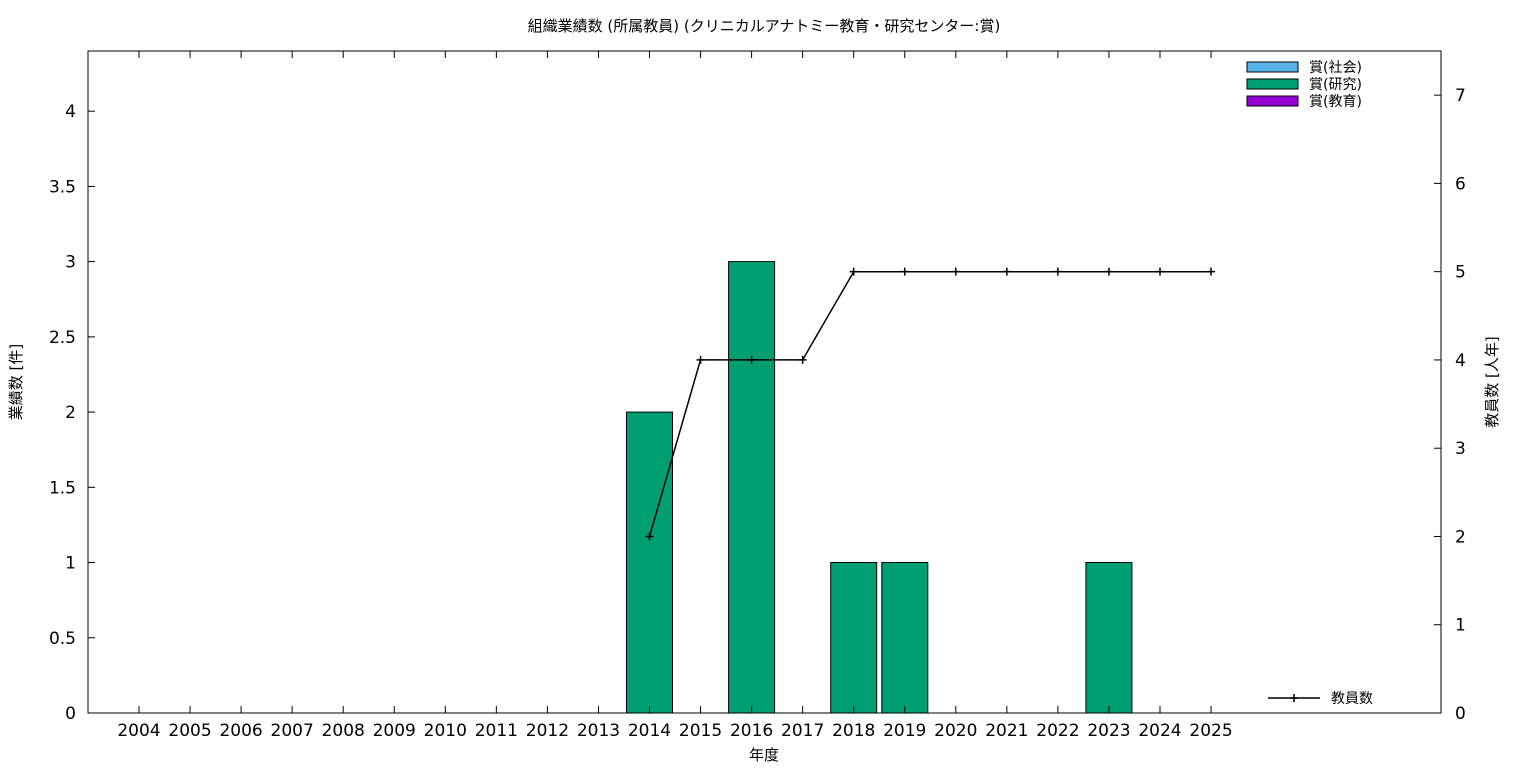 Image resolution: width=1536 pixels, height=768 pixels. What do you see at coordinates (496, 731) in the screenshot?
I see `x-tick-label: 2011` at bounding box center [496, 731].